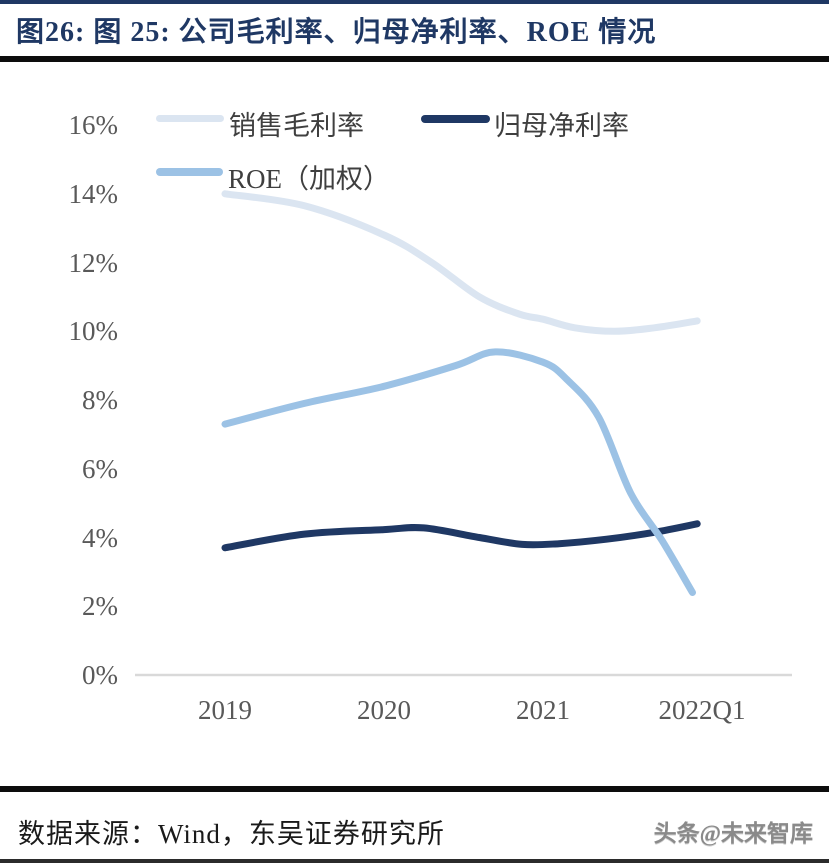  Describe the element at coordinates (733, 833) in the screenshot. I see `watermark-text: 头条@未来智库` at that location.